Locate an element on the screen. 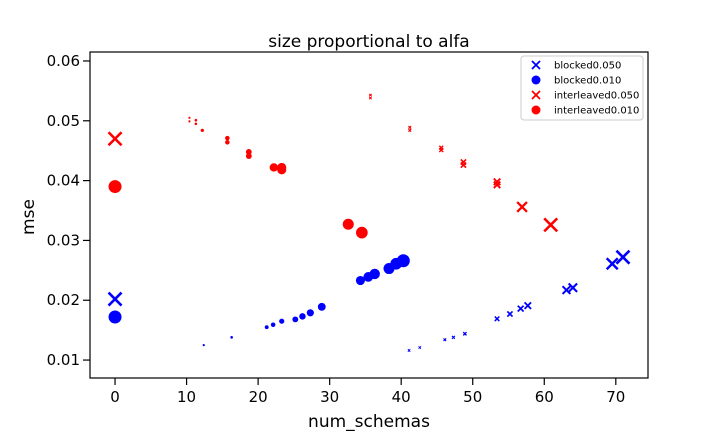 The width and height of the screenshot is (720, 436). legend-box is located at coordinates (582, 88).